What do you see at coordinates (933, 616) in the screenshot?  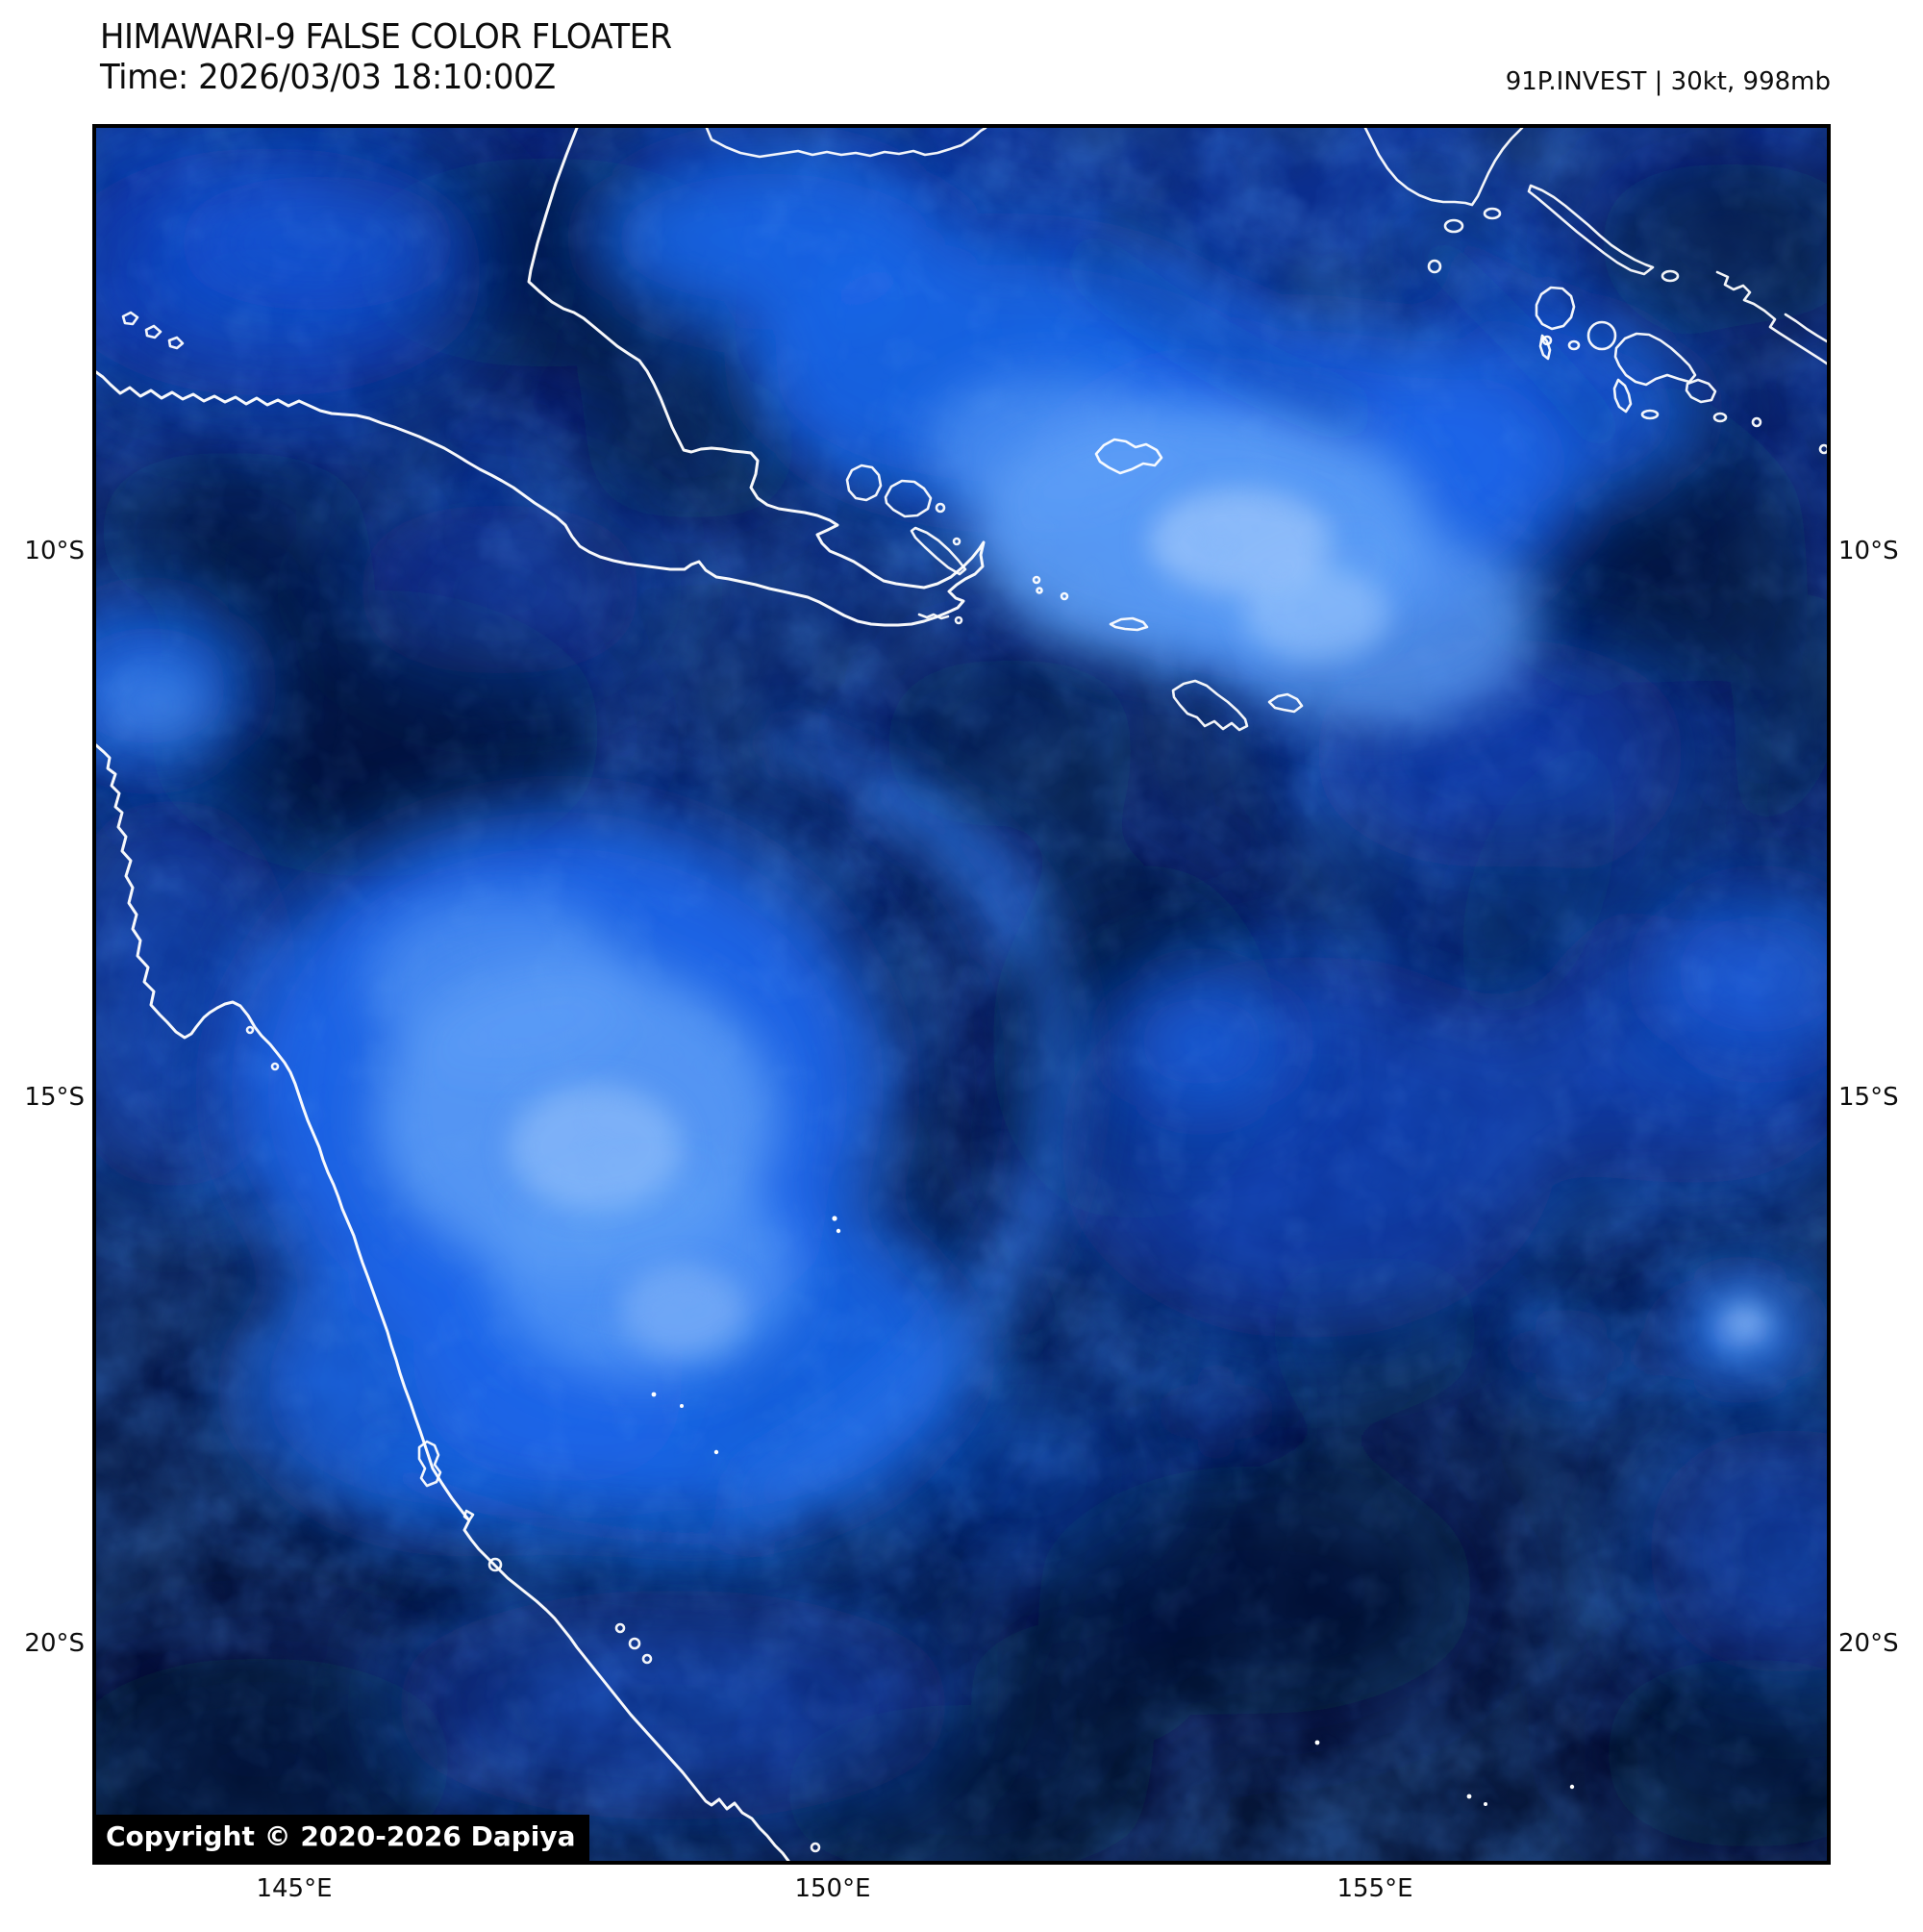 I see `islets-samarai` at bounding box center [933, 616].